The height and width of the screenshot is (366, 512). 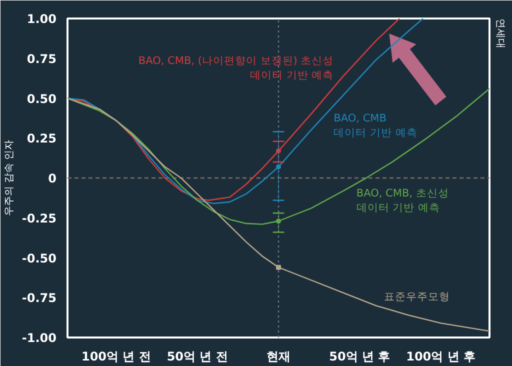 I want to click on y-tick-label: -0.75, so click(x=39, y=298).